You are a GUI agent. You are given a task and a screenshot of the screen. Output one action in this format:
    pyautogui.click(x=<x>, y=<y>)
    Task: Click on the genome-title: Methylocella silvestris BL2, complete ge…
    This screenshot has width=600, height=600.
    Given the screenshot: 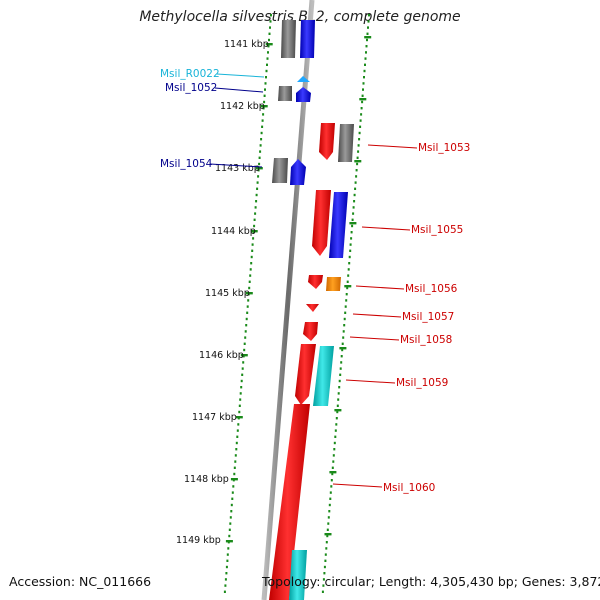 What is the action you would take?
    pyautogui.click(x=300, y=17)
    